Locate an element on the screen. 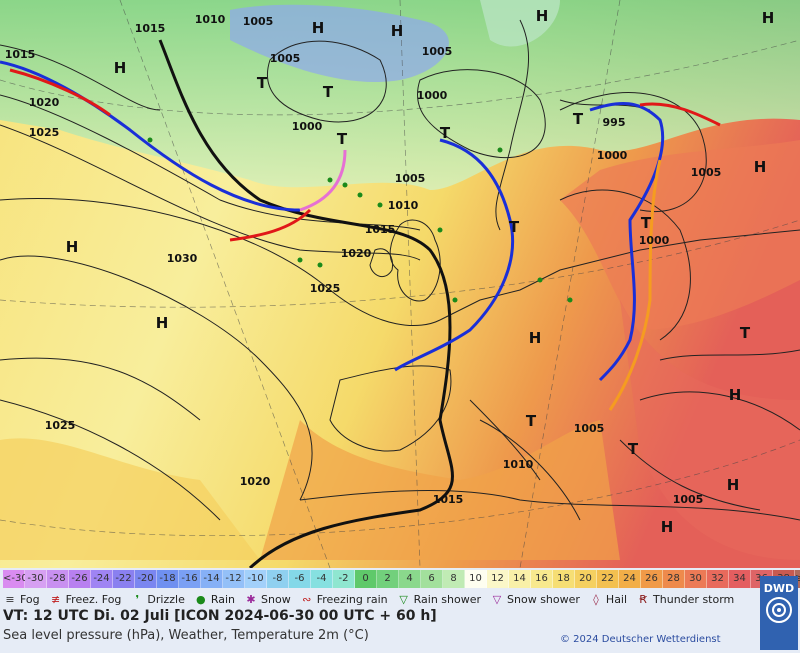 This screenshot has width=800, height=653. legend-item: ❜ Drizzle is located at coordinates (157, 600).